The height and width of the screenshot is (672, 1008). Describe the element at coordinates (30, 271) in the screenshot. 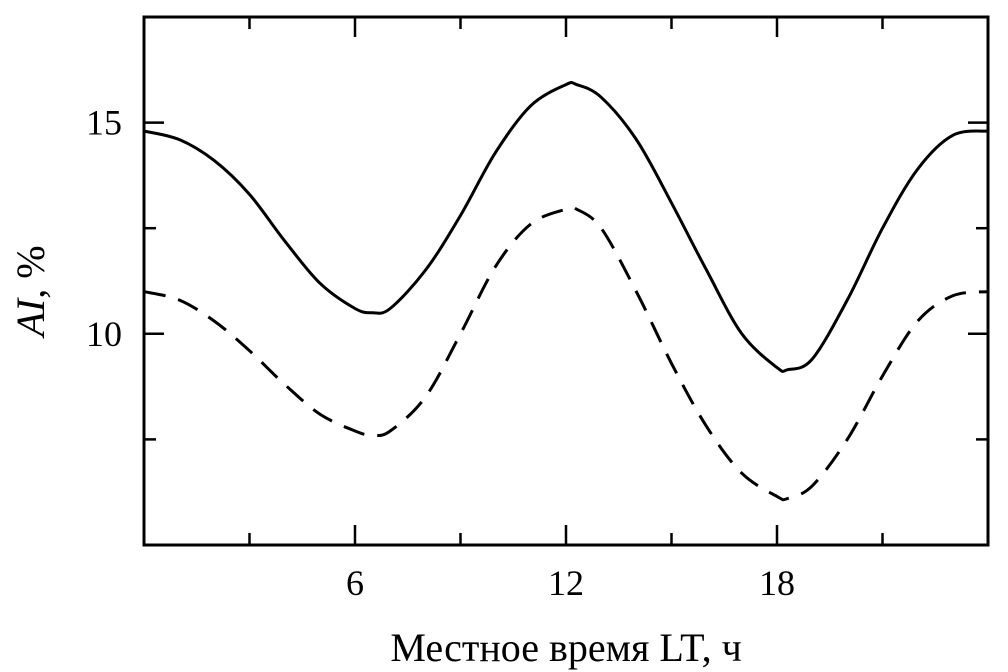

I see `y-axis-unit: , %` at that location.